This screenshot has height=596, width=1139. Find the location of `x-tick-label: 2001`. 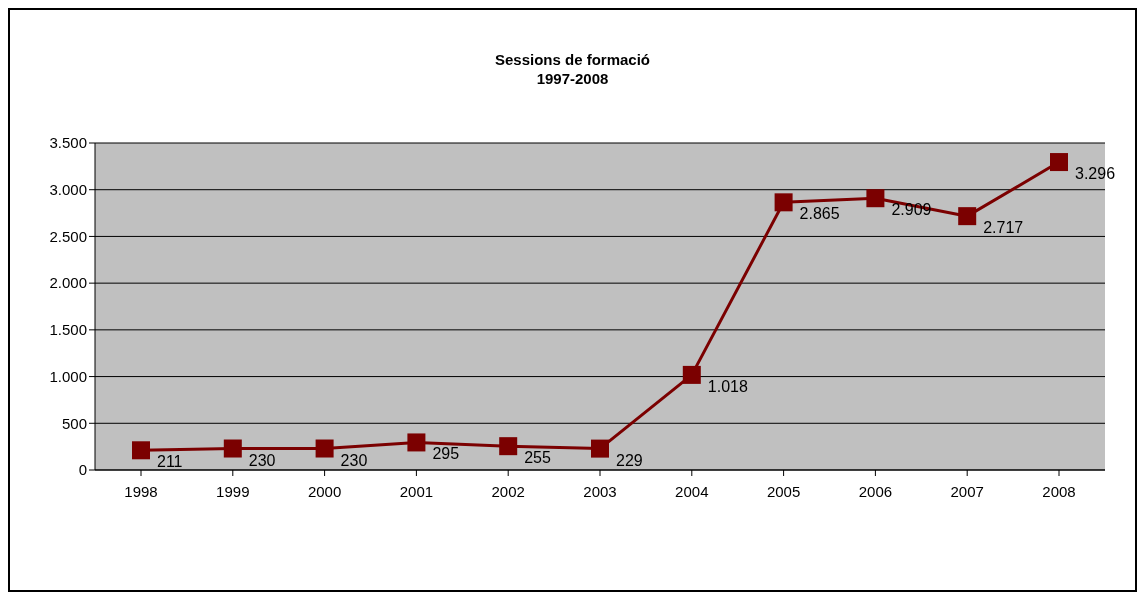

x-tick-label: 2001 is located at coordinates (416, 491).